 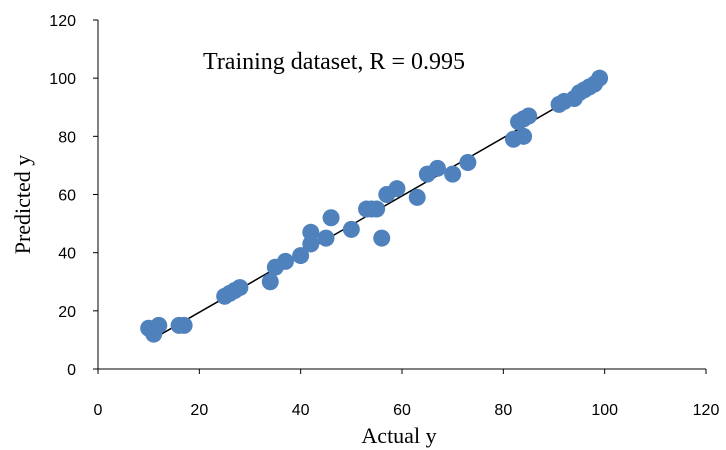 What do you see at coordinates (604, 410) in the screenshot?
I see `x-tick-label: 100` at bounding box center [604, 410].